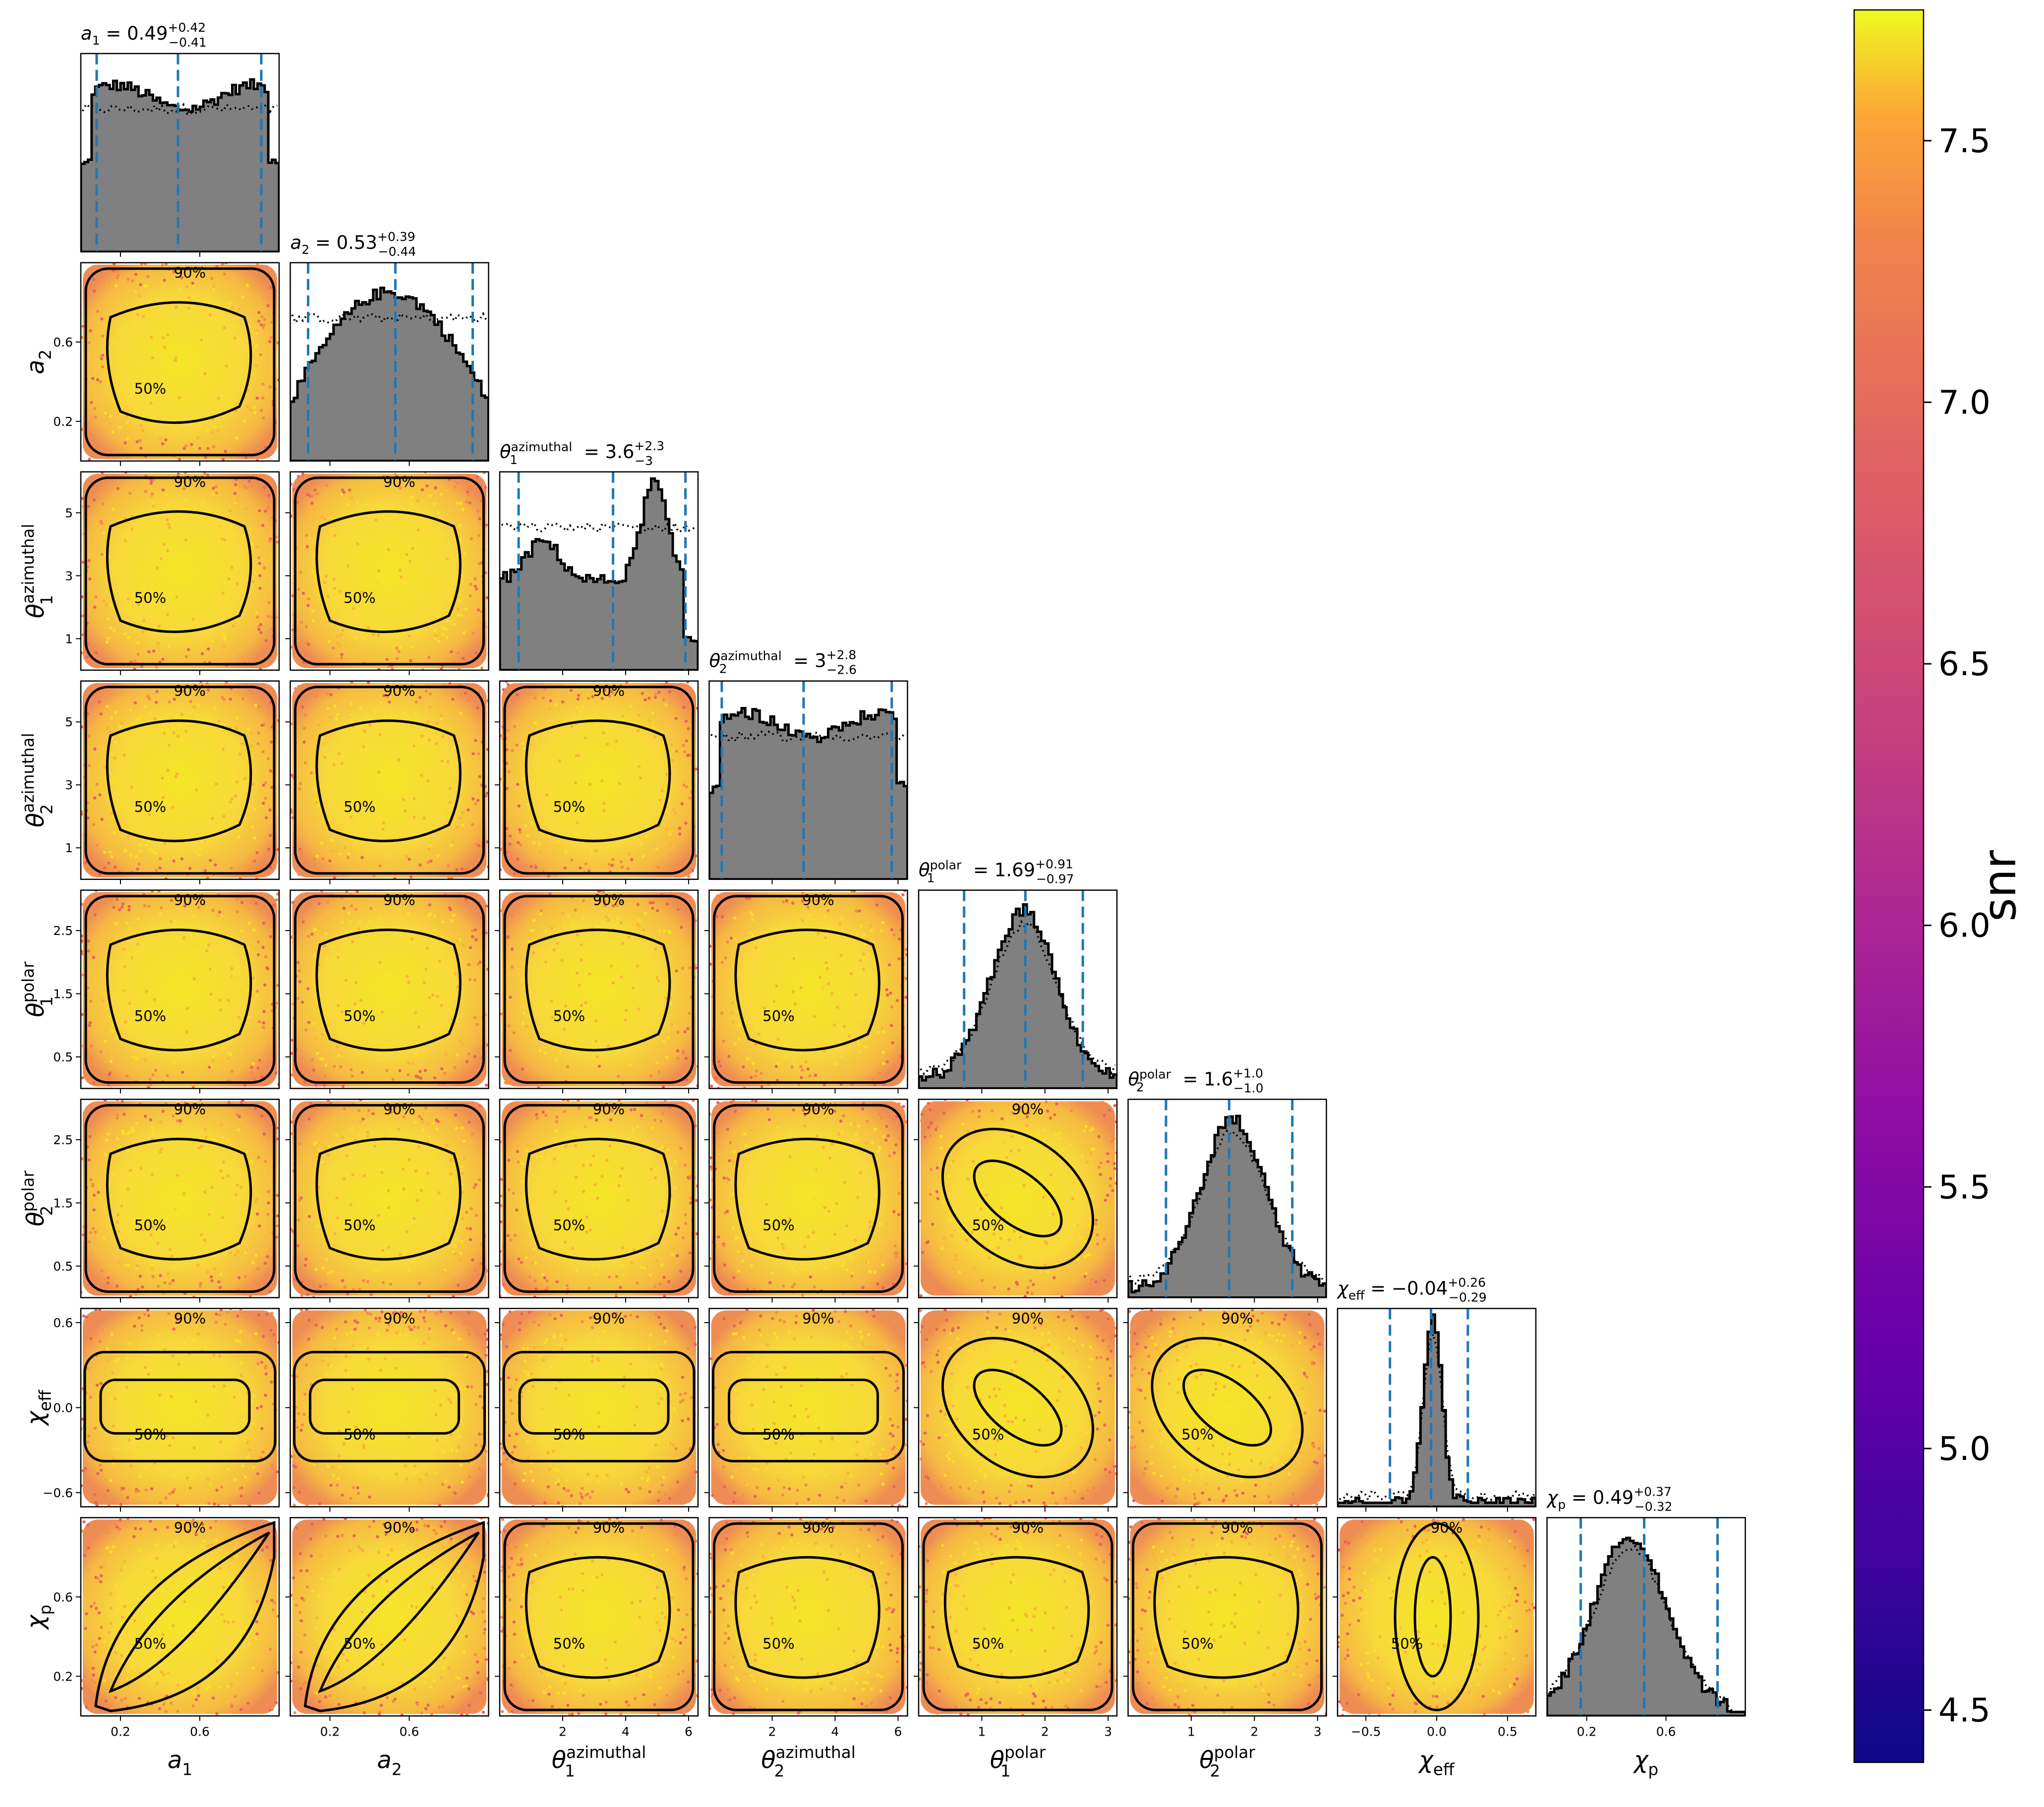  Describe the element at coordinates (389, 1198) in the screenshot. I see `scatter-points` at that location.